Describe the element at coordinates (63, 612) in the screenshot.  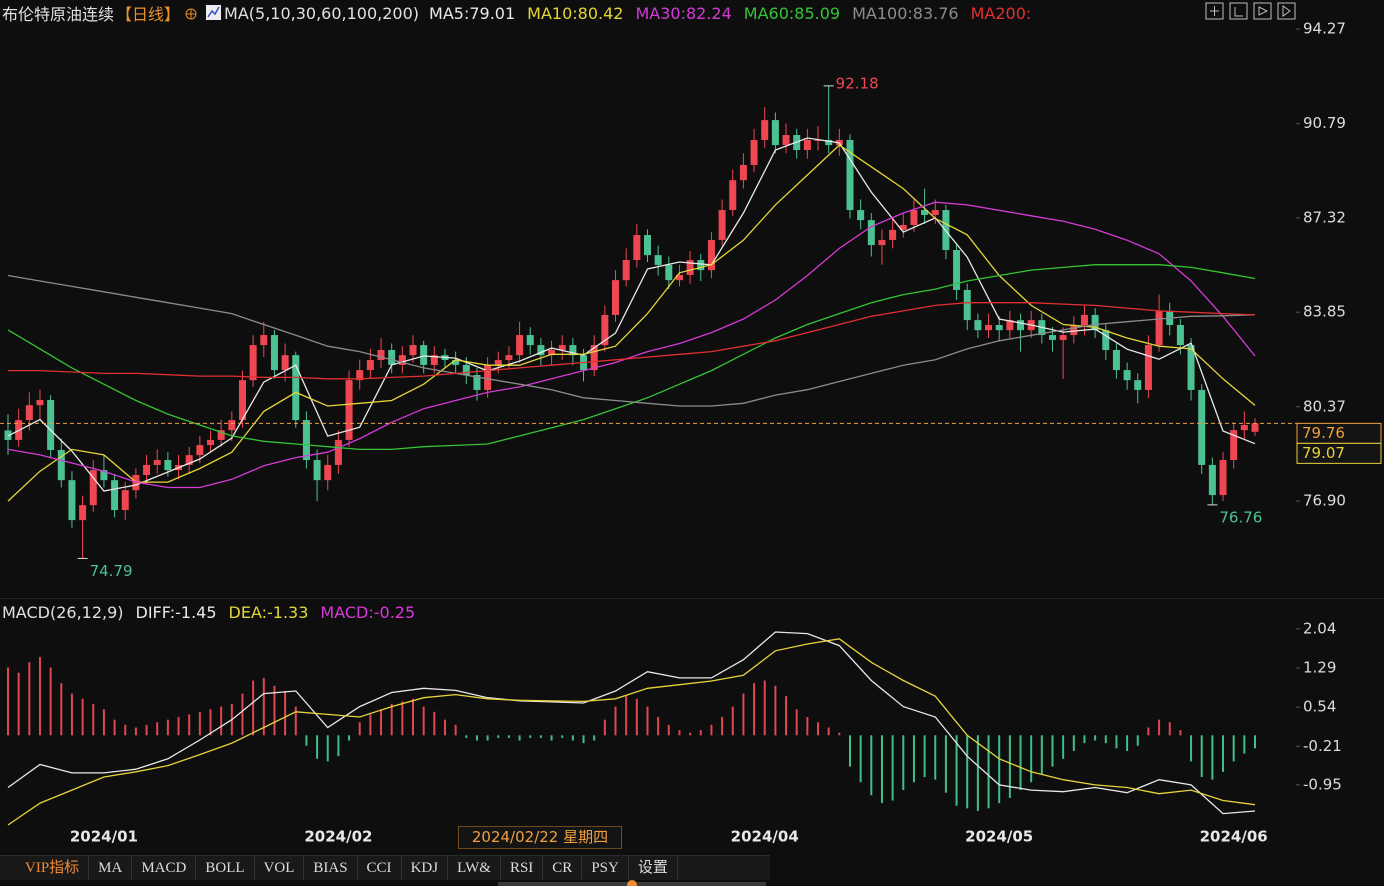
I see `macd-title: MACD(26,12,9)` at that location.